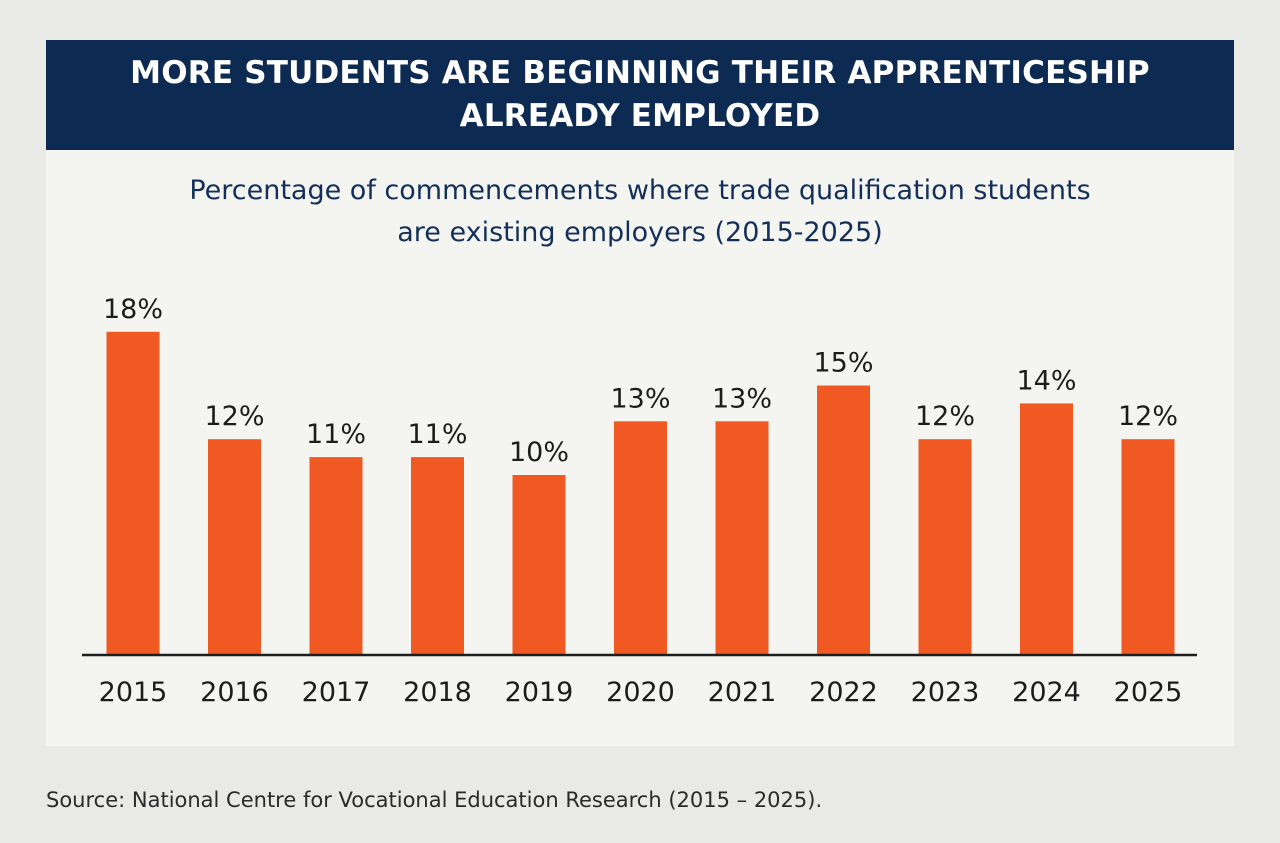 The height and width of the screenshot is (843, 1280). Describe the element at coordinates (133, 309) in the screenshot. I see `data-label-2015: 18%` at that location.